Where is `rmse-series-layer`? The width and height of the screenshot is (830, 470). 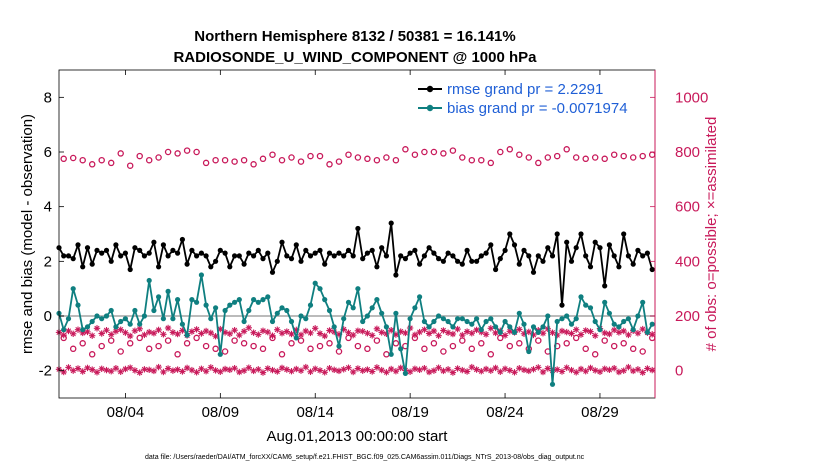
rmse-series-layer is located at coordinates (355, 264).